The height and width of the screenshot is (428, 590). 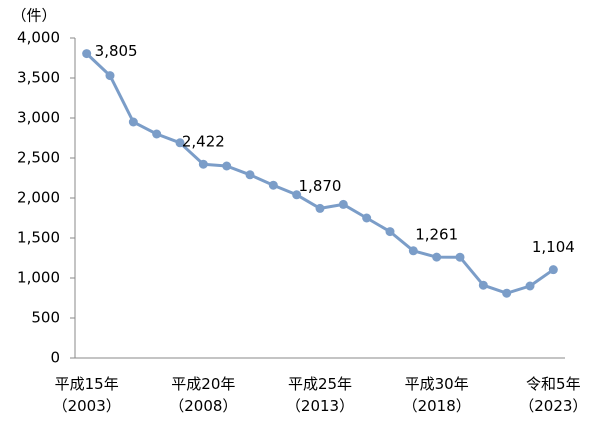 What do you see at coordinates (436, 235) in the screenshot?
I see `data-label: 1,261` at bounding box center [436, 235].